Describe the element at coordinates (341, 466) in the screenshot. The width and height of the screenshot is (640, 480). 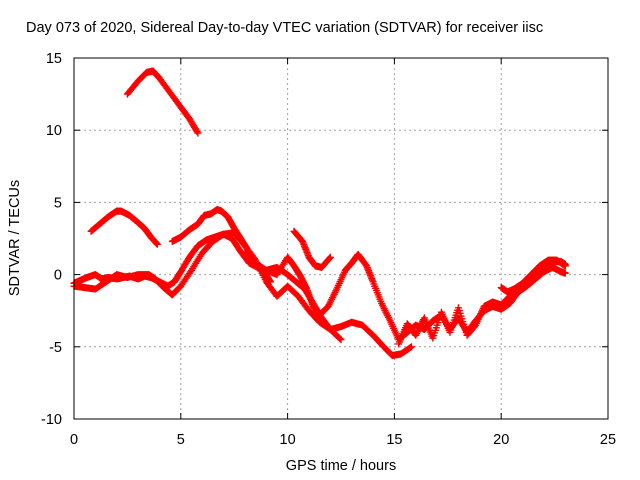
I see `x-axis-label: GPS time / hours` at that location.